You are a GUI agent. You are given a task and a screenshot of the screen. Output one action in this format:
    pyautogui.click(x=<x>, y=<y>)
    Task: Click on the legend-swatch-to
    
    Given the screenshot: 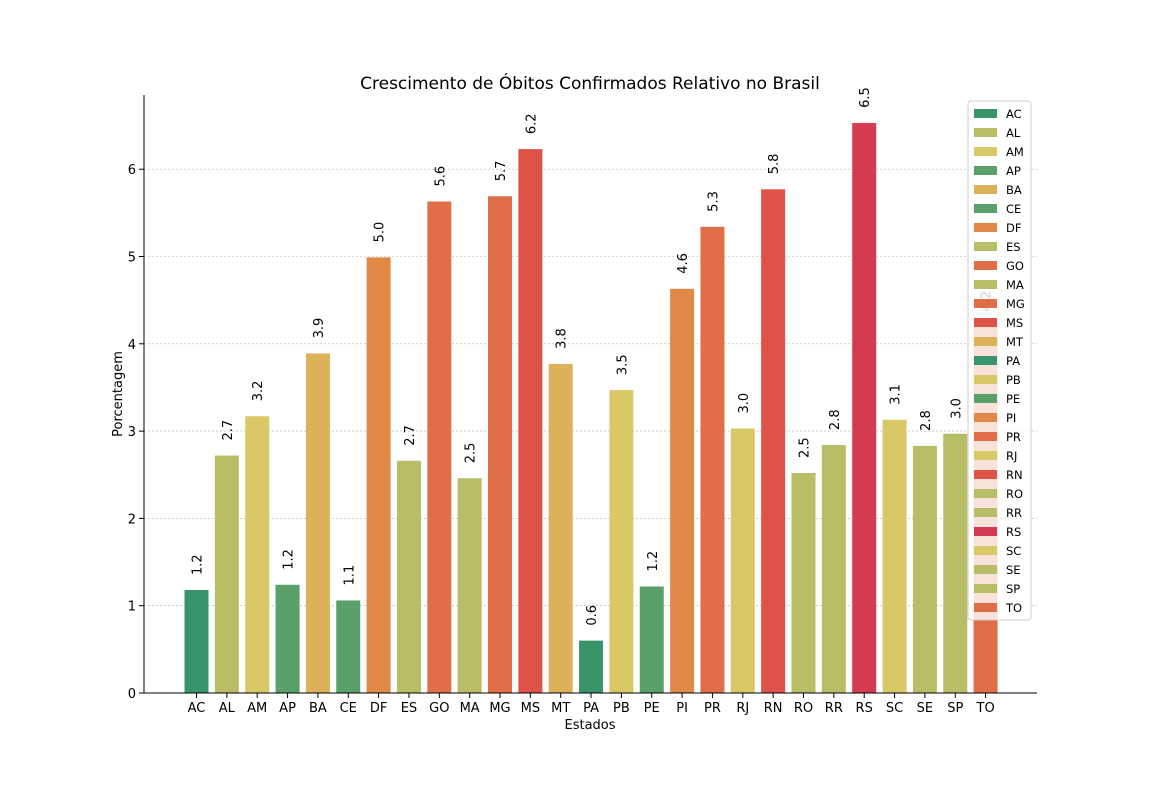 What is the action you would take?
    pyautogui.click(x=985, y=607)
    